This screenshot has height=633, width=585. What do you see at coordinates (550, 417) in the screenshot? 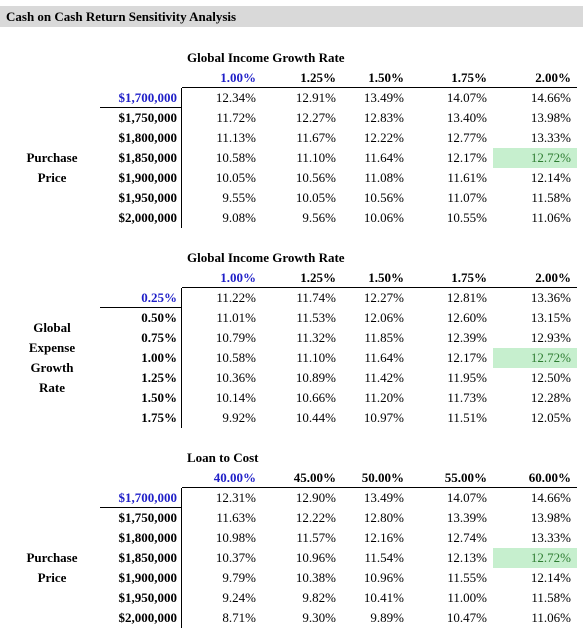
I see `table-cell: 12.05%` at bounding box center [550, 417].